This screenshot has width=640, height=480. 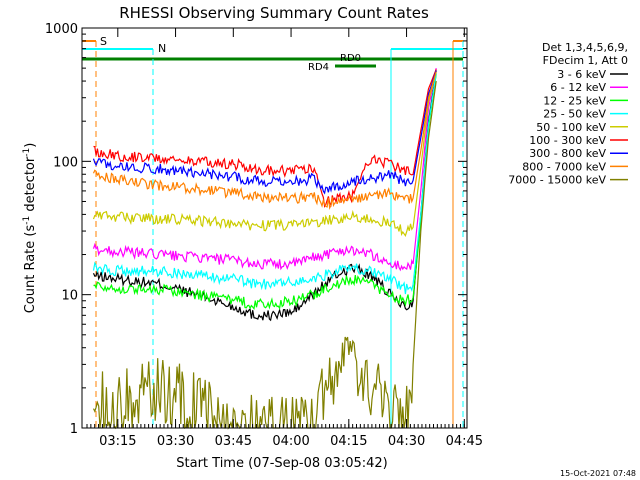 I want to click on legend-header-2: FDecim 1, Att 0, so click(x=585, y=60).